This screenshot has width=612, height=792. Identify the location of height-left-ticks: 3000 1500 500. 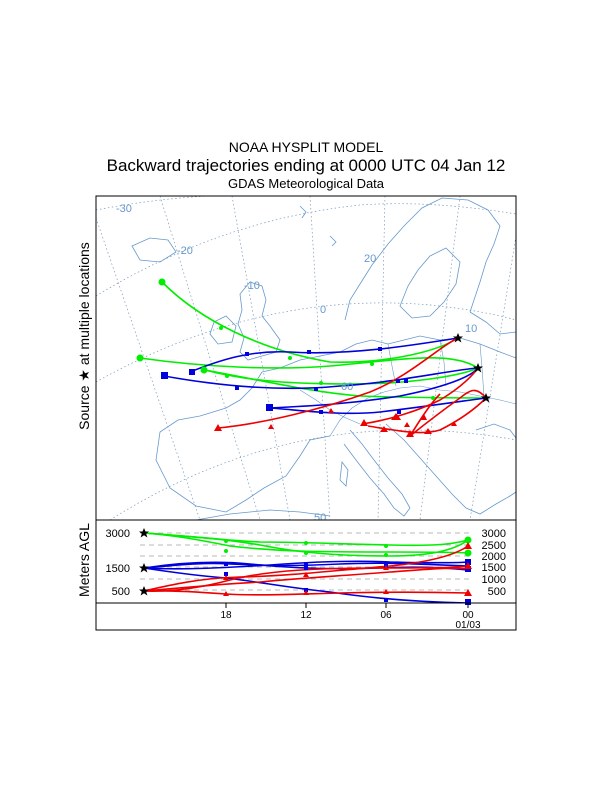
(118, 563).